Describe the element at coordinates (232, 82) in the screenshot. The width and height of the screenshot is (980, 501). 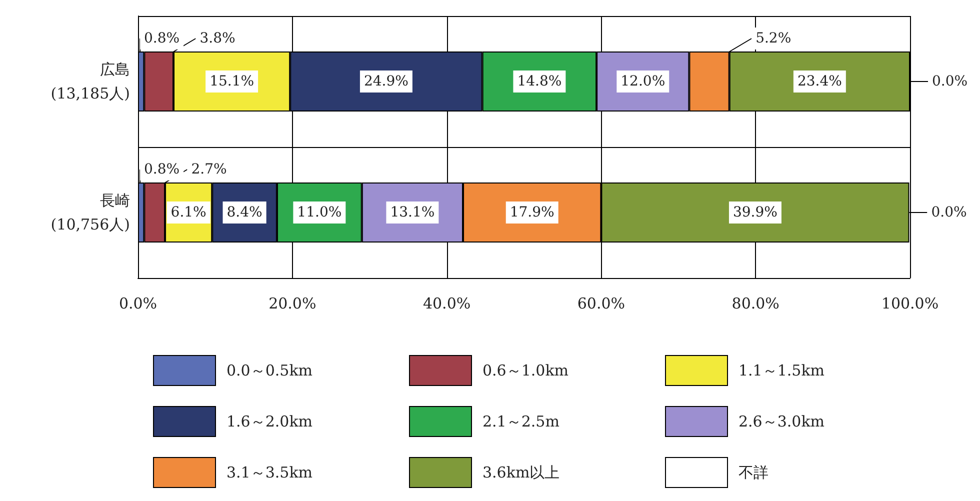
I see `data-label: 15.1%` at that location.